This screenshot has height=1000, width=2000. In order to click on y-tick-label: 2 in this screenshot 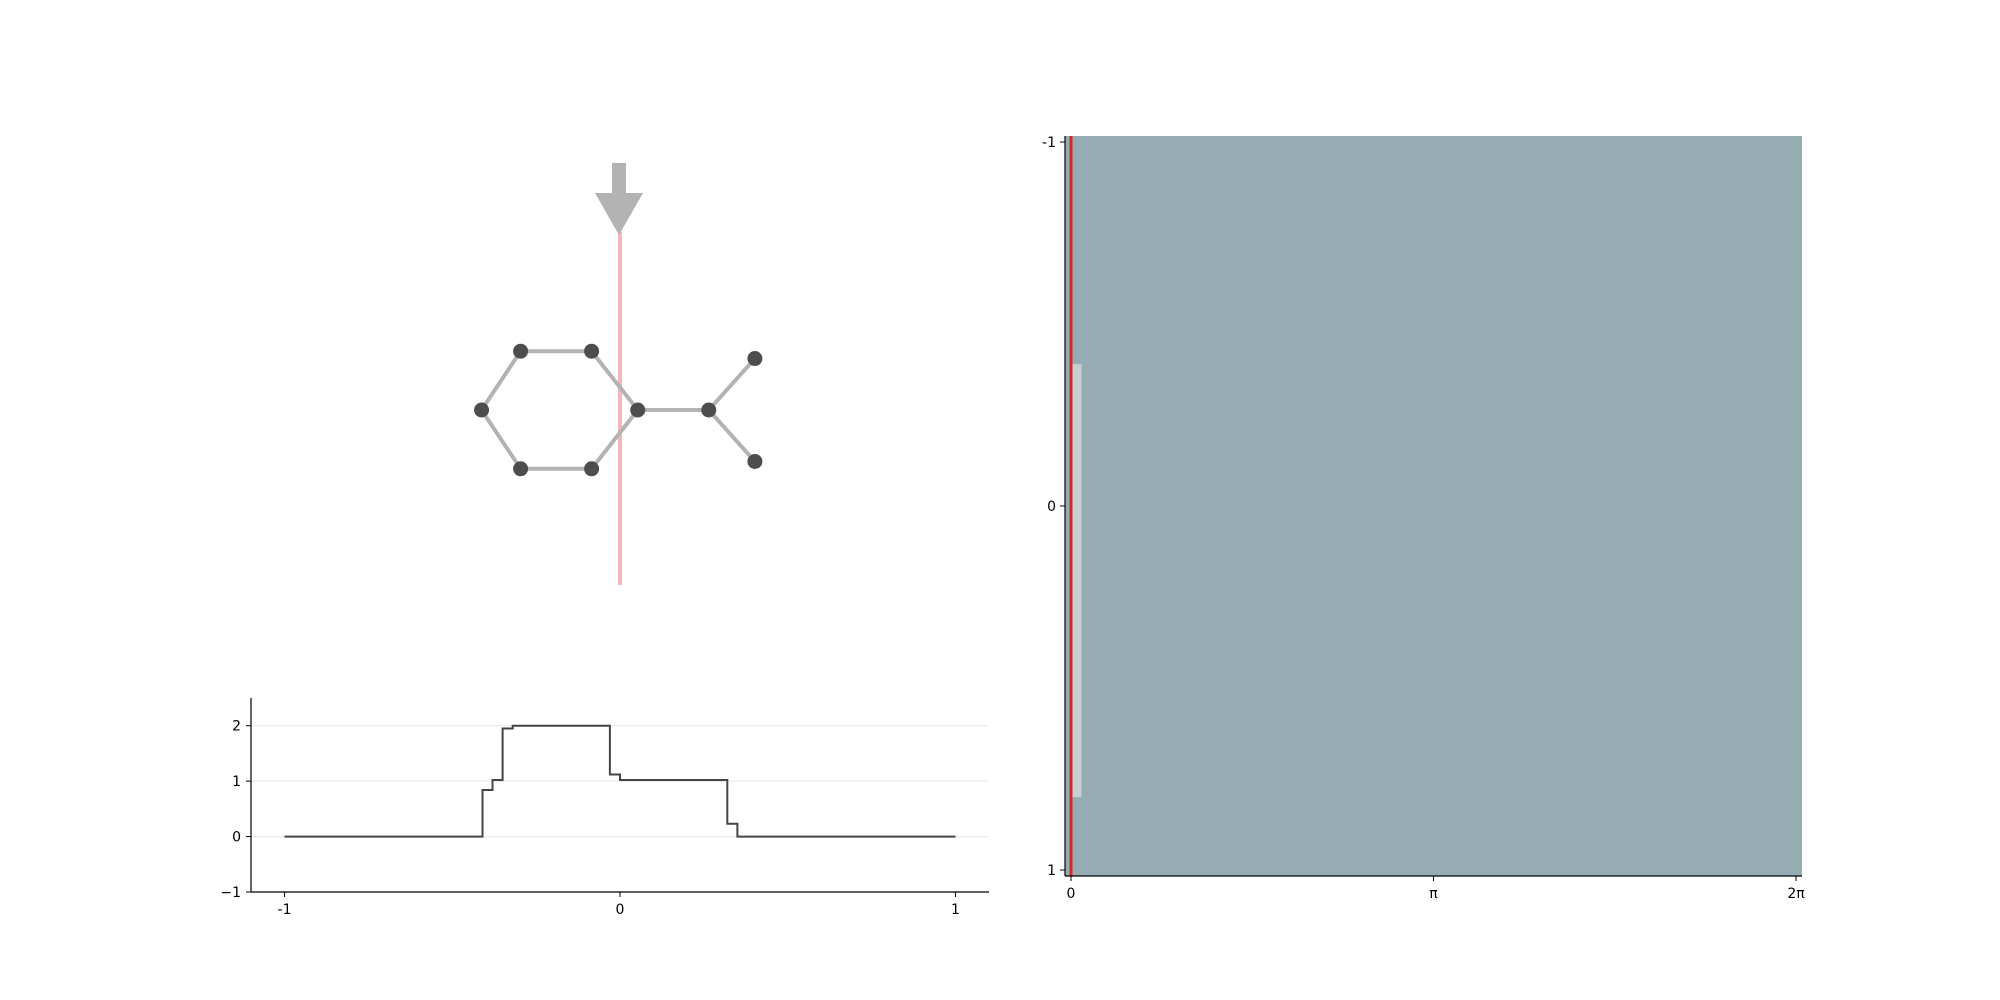, I will do `click(236, 727)`.